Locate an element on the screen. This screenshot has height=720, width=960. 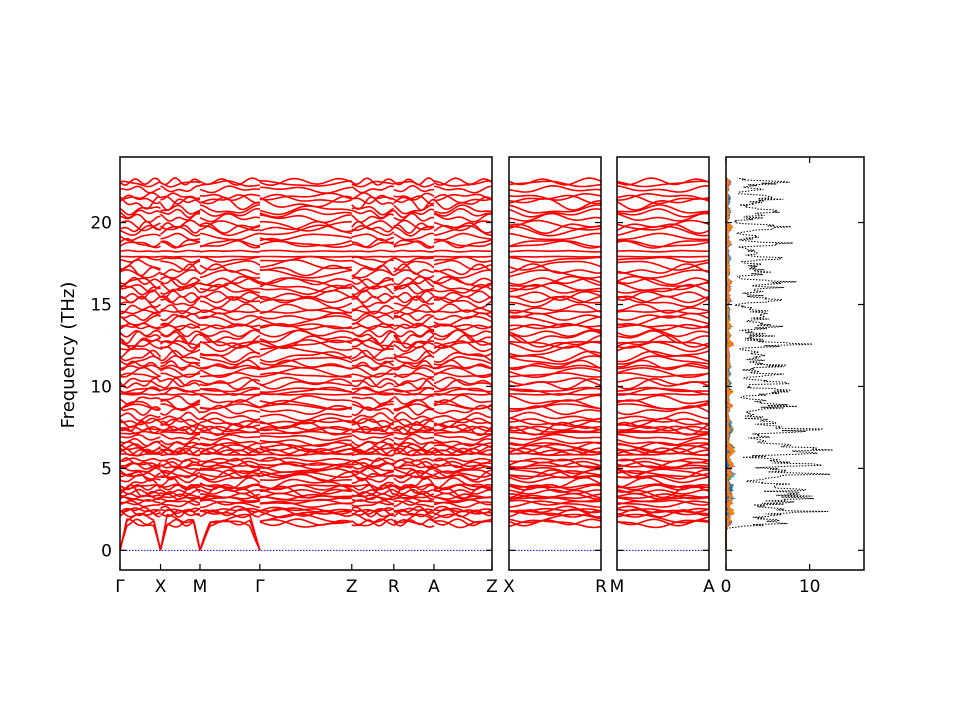
y-axis-label: Frequency (THz) is located at coordinates (68, 355).